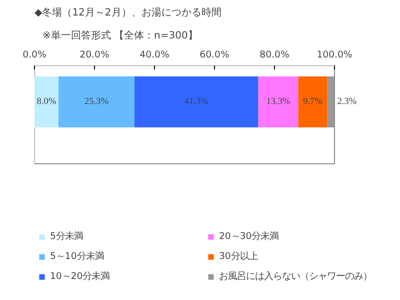 The image size is (400, 300). What do you see at coordinates (95, 55) in the screenshot?
I see `x-tick-label: 20.0%` at bounding box center [95, 55].